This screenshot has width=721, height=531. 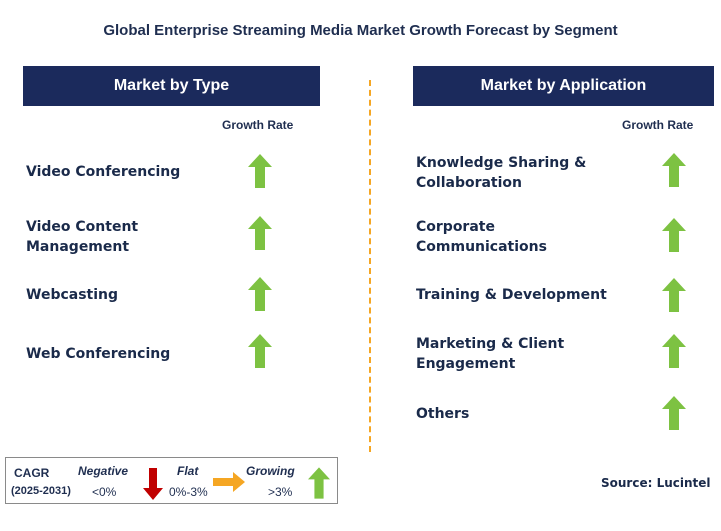 I want to click on down-arrow-icon, so click(x=153, y=484).